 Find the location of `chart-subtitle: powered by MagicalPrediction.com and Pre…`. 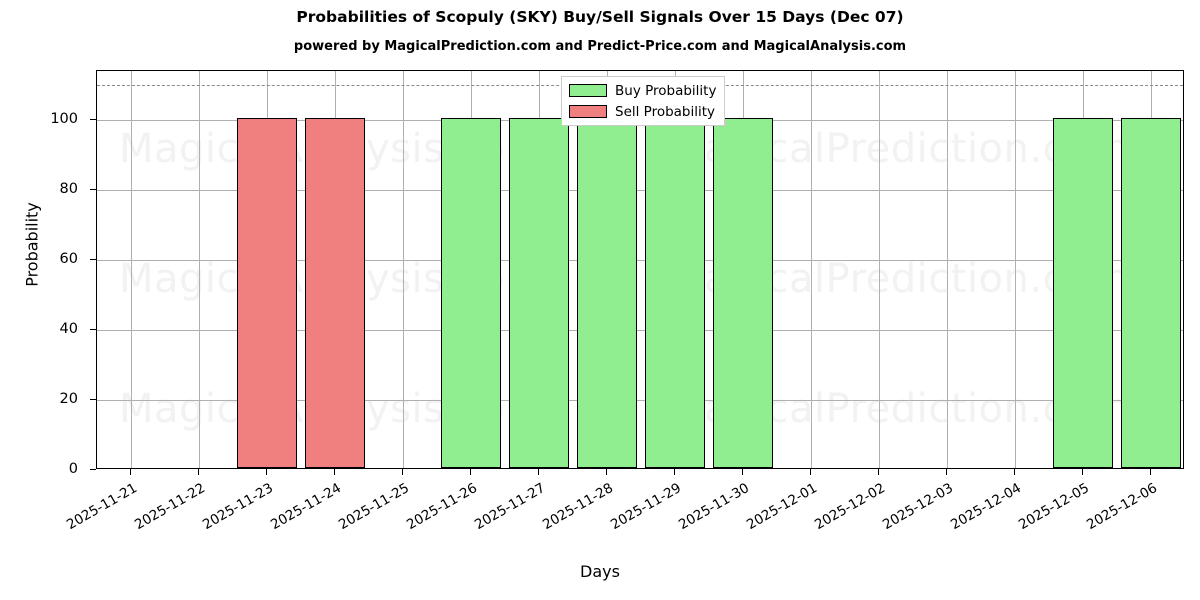

chart-subtitle: powered by MagicalPrediction.com and Pre… is located at coordinates (600, 46).